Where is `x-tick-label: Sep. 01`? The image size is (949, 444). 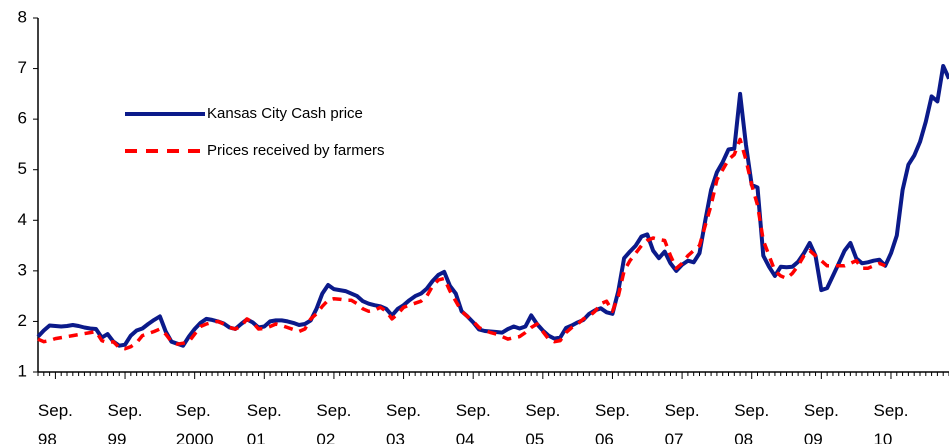 x-tick-label: Sep. 01 is located at coordinates (264, 422).